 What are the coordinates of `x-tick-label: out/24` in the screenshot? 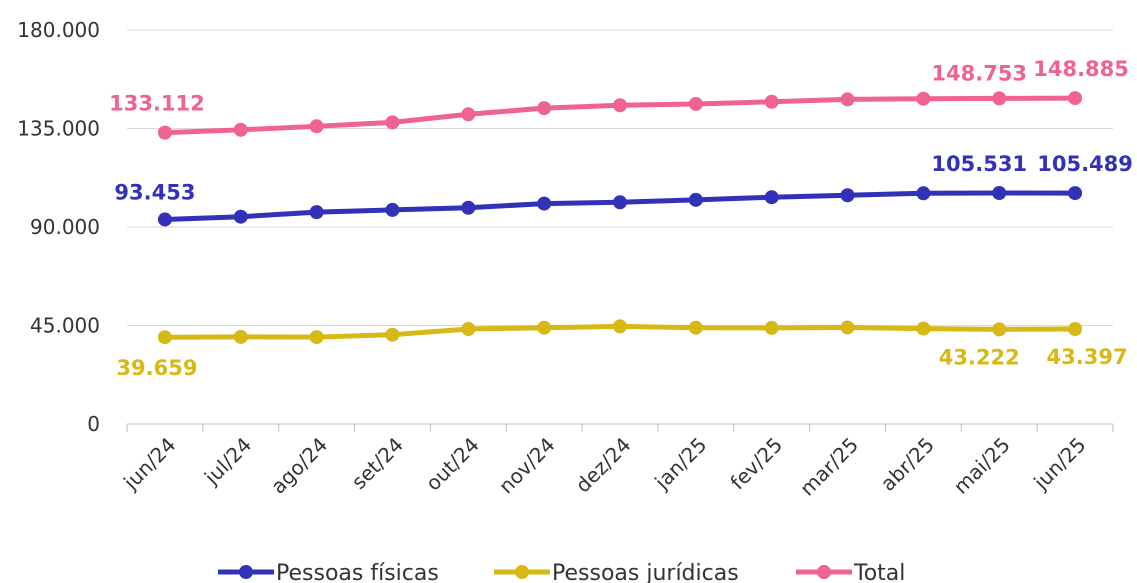 It's located at (452, 464).